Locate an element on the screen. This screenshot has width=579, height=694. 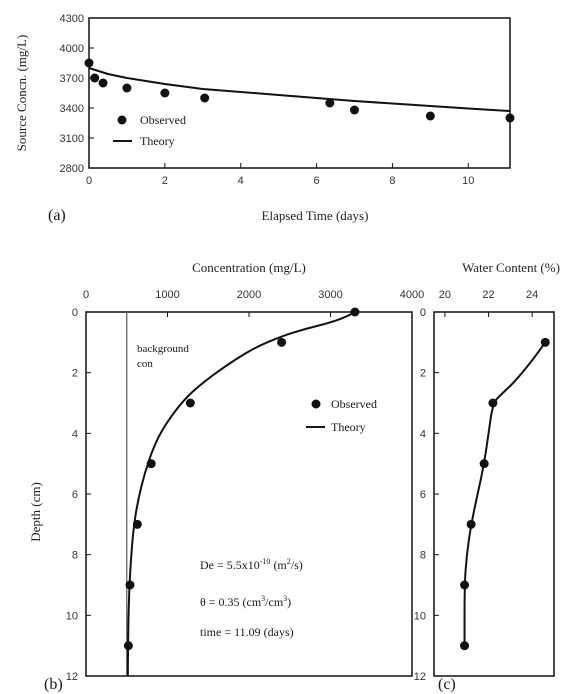
xtick-label-c: 22 is located at coordinates (488, 295).